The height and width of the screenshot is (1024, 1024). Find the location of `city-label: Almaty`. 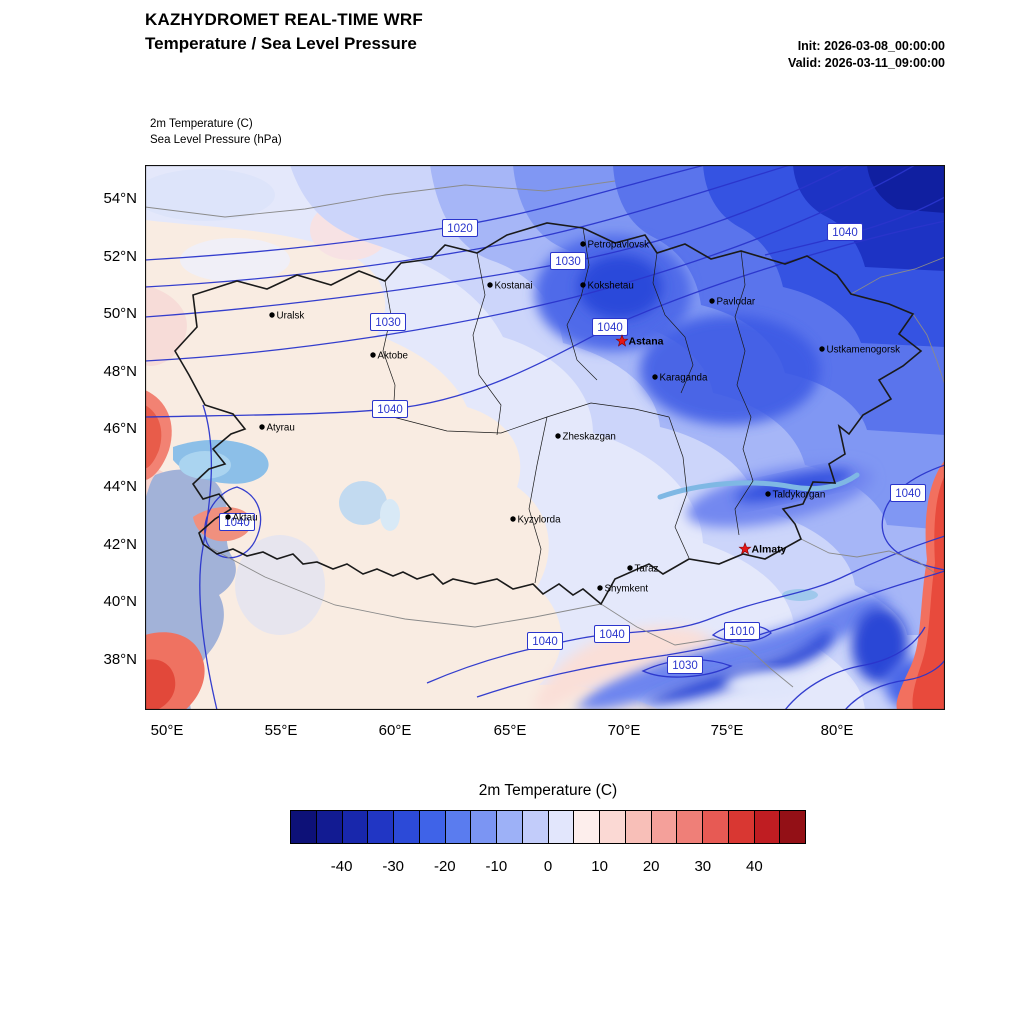

city-label: Almaty is located at coordinates (769, 550).